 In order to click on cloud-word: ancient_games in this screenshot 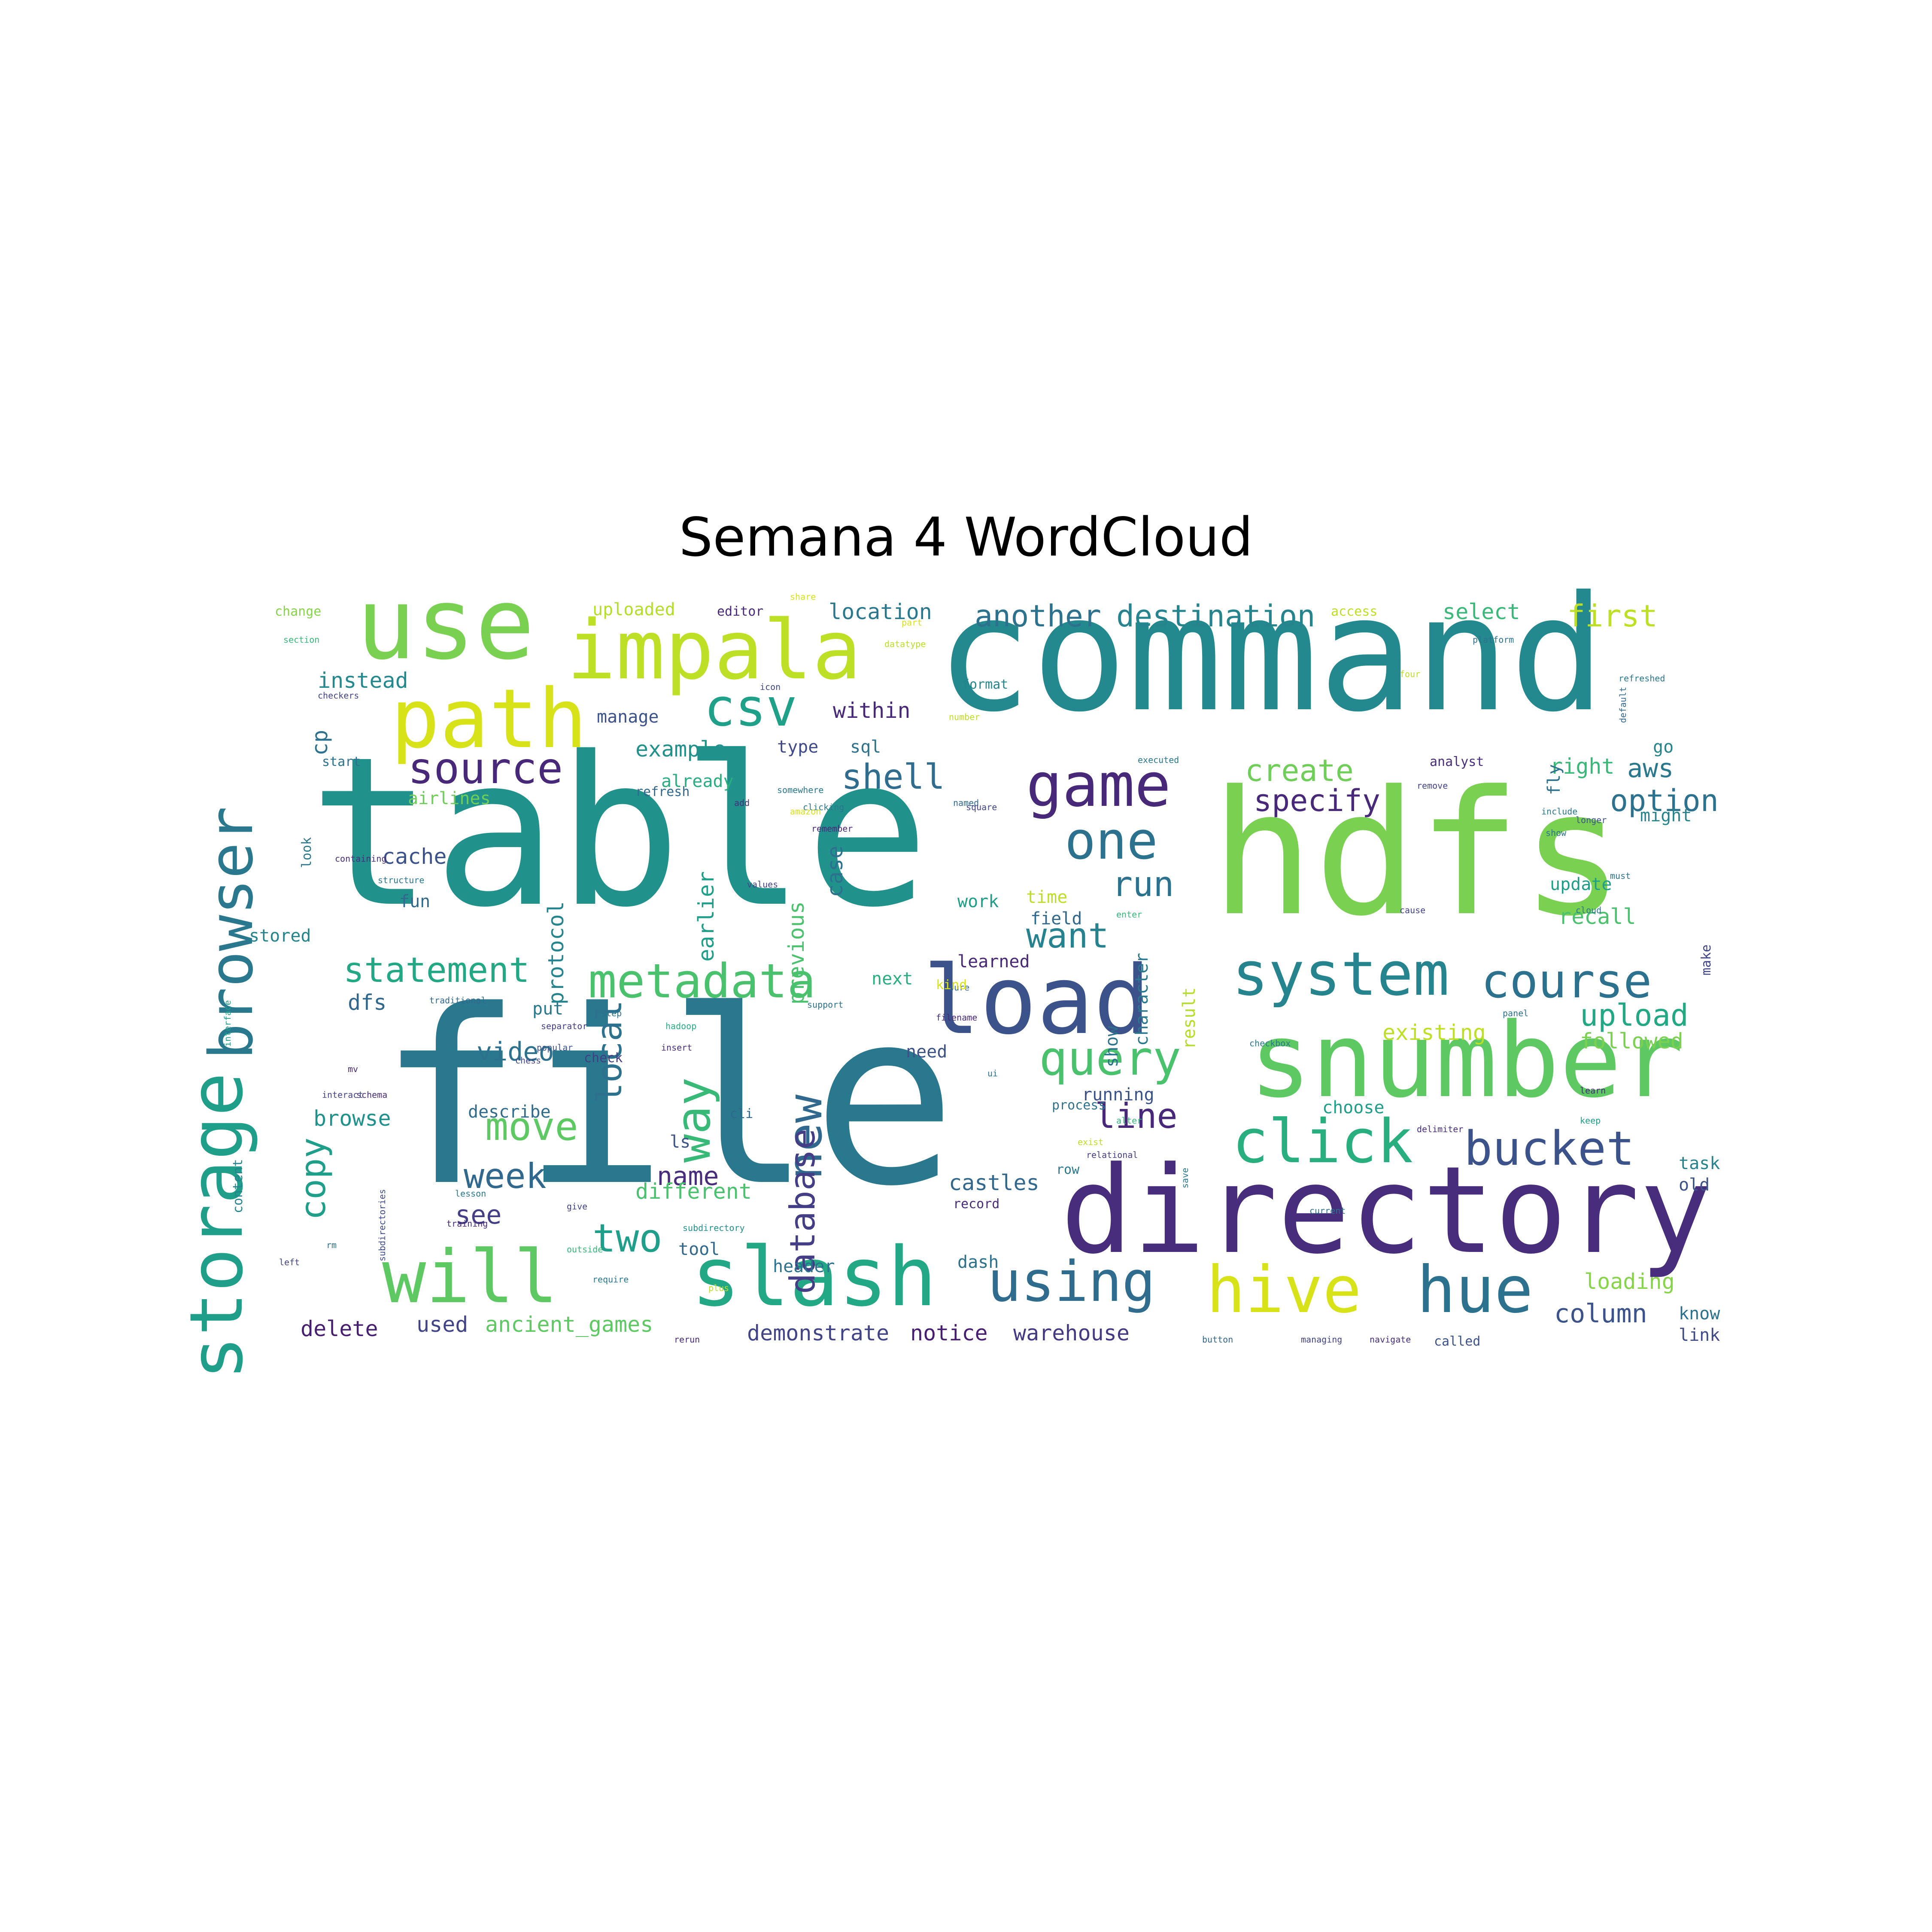, I will do `click(569, 1324)`.